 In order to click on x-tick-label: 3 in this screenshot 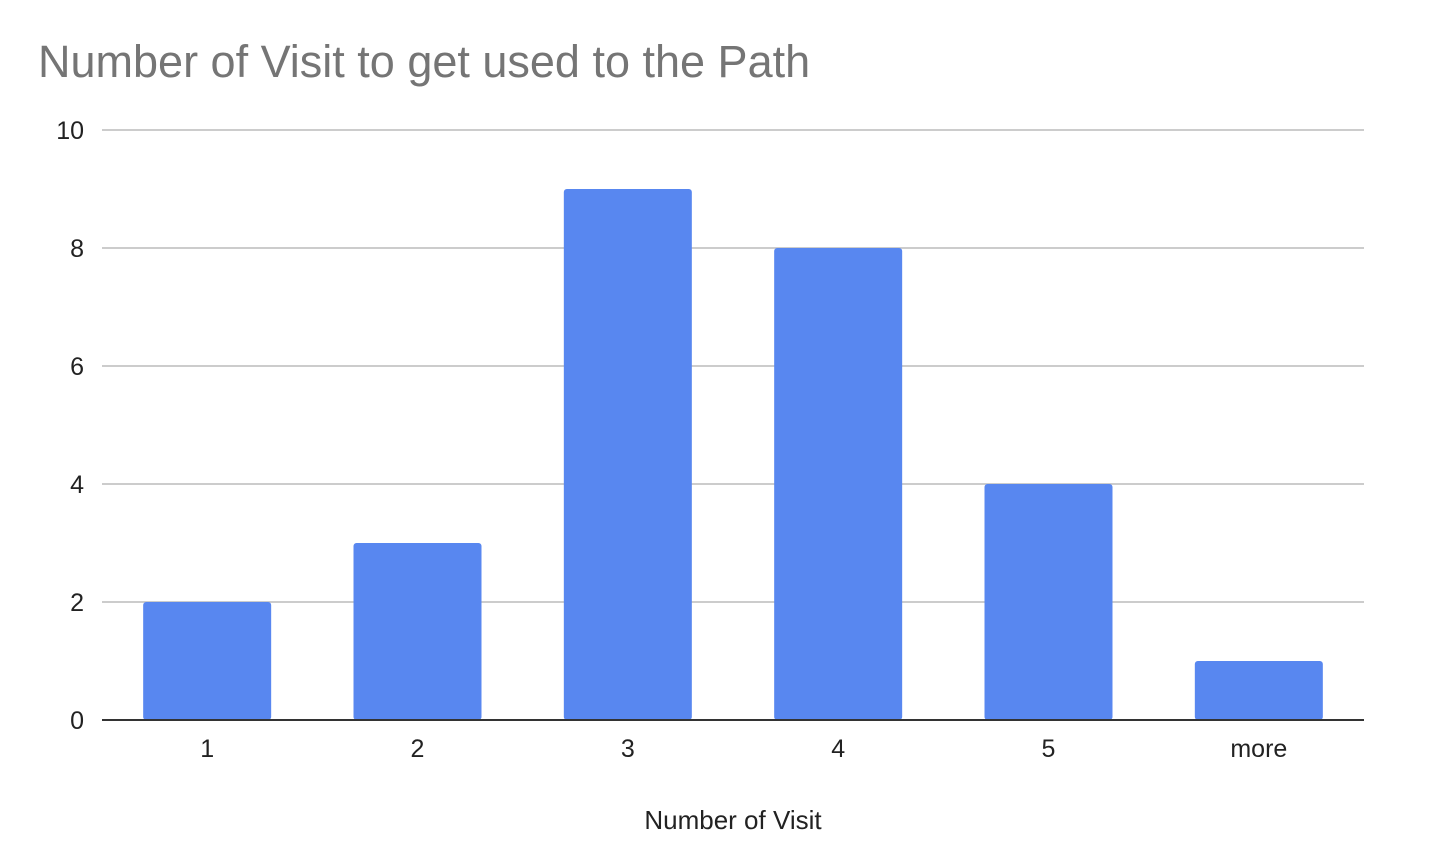, I will do `click(628, 749)`.